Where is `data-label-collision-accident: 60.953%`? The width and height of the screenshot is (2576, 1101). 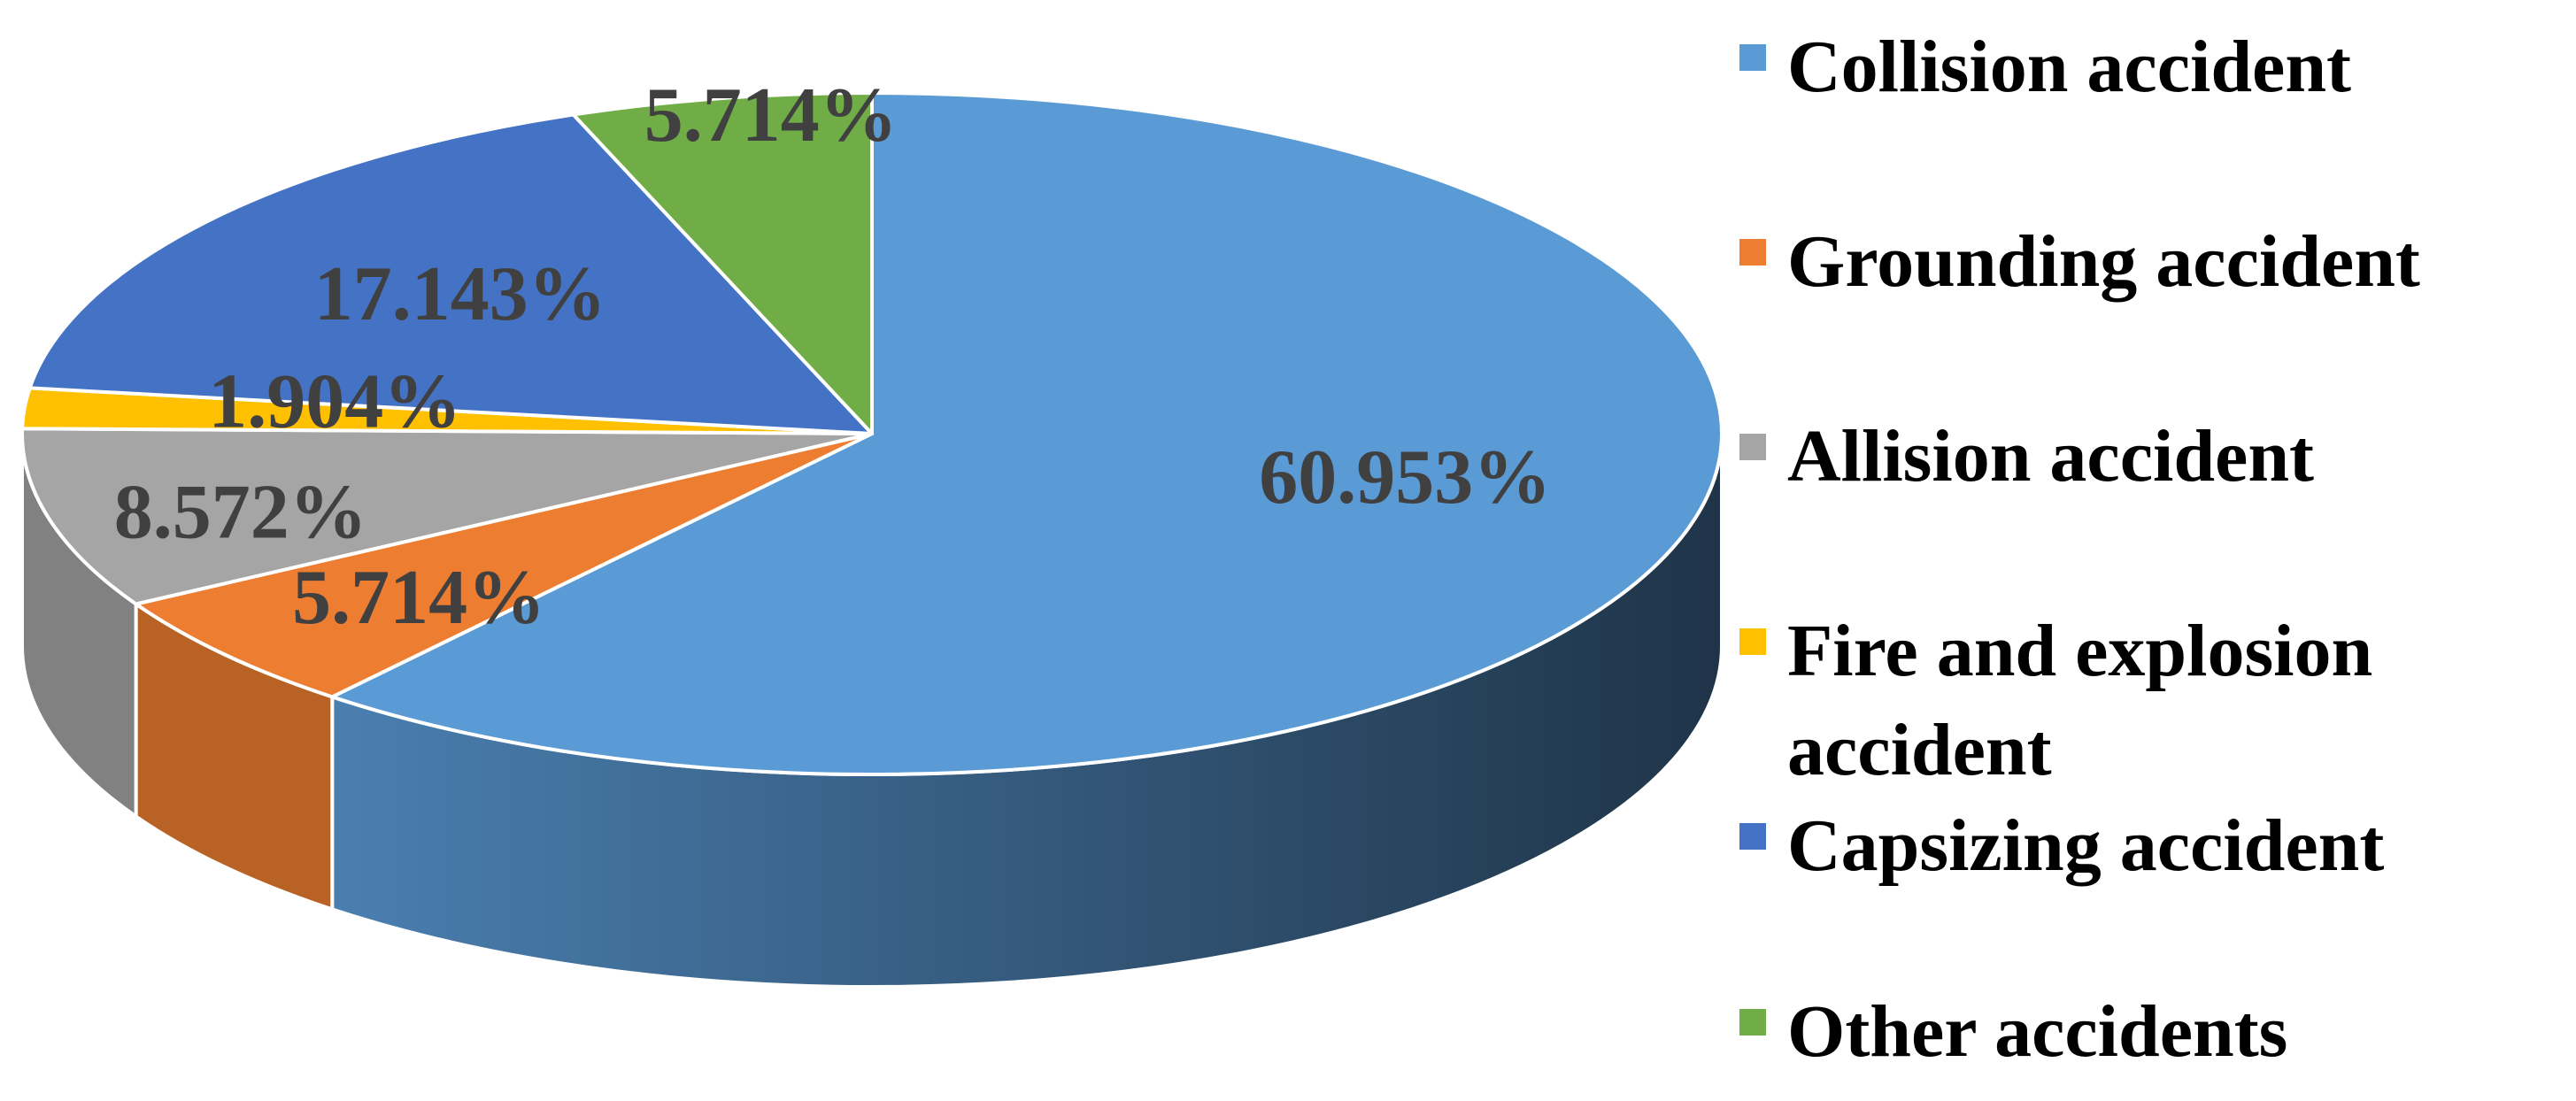
data-label-collision-accident: 60.953% is located at coordinates (1405, 478).